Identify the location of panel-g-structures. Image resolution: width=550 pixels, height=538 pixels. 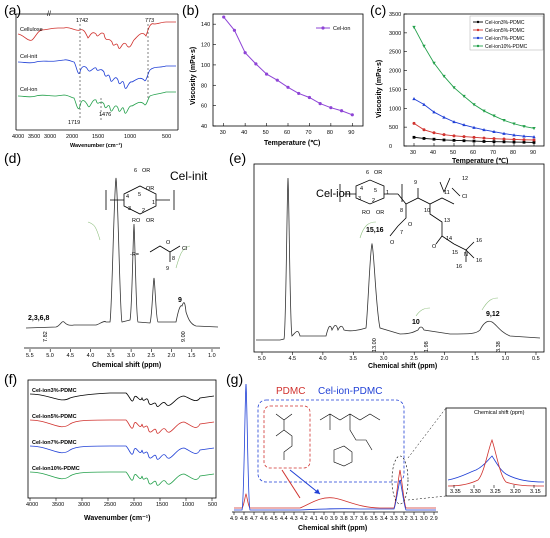
(328, 440).